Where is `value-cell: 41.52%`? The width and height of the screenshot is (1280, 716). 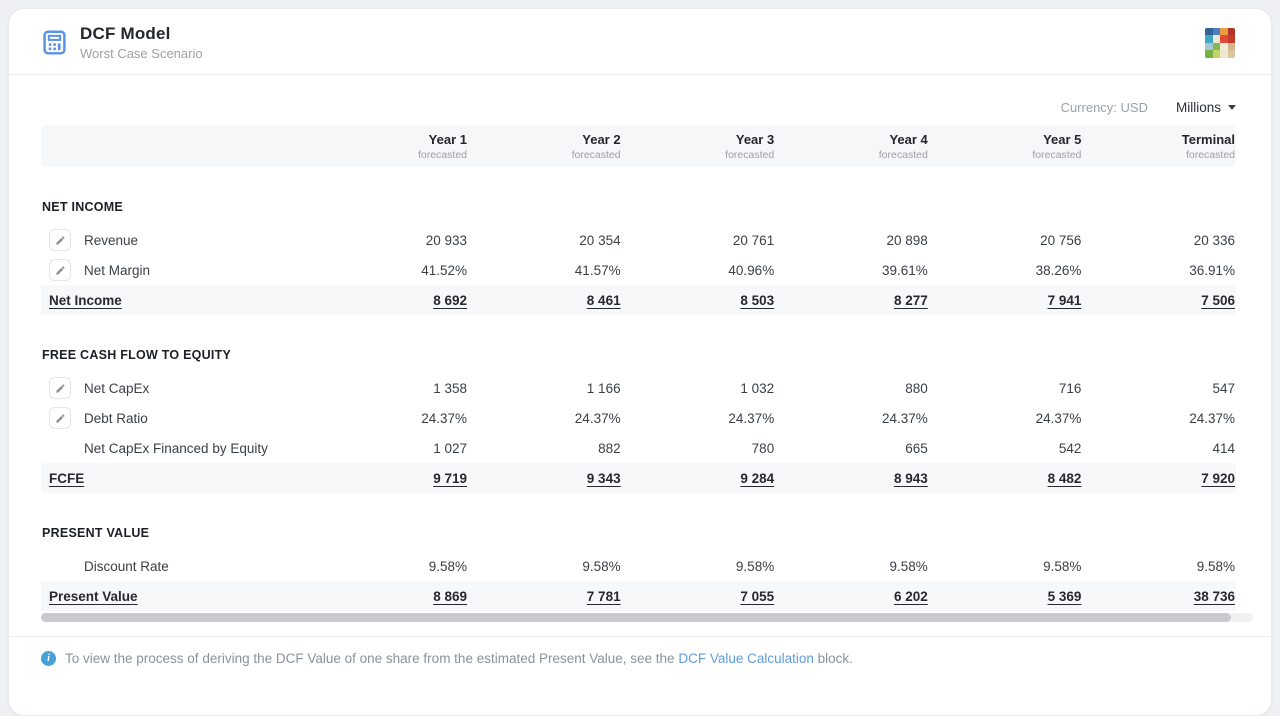
value-cell: 41.52% is located at coordinates (444, 270).